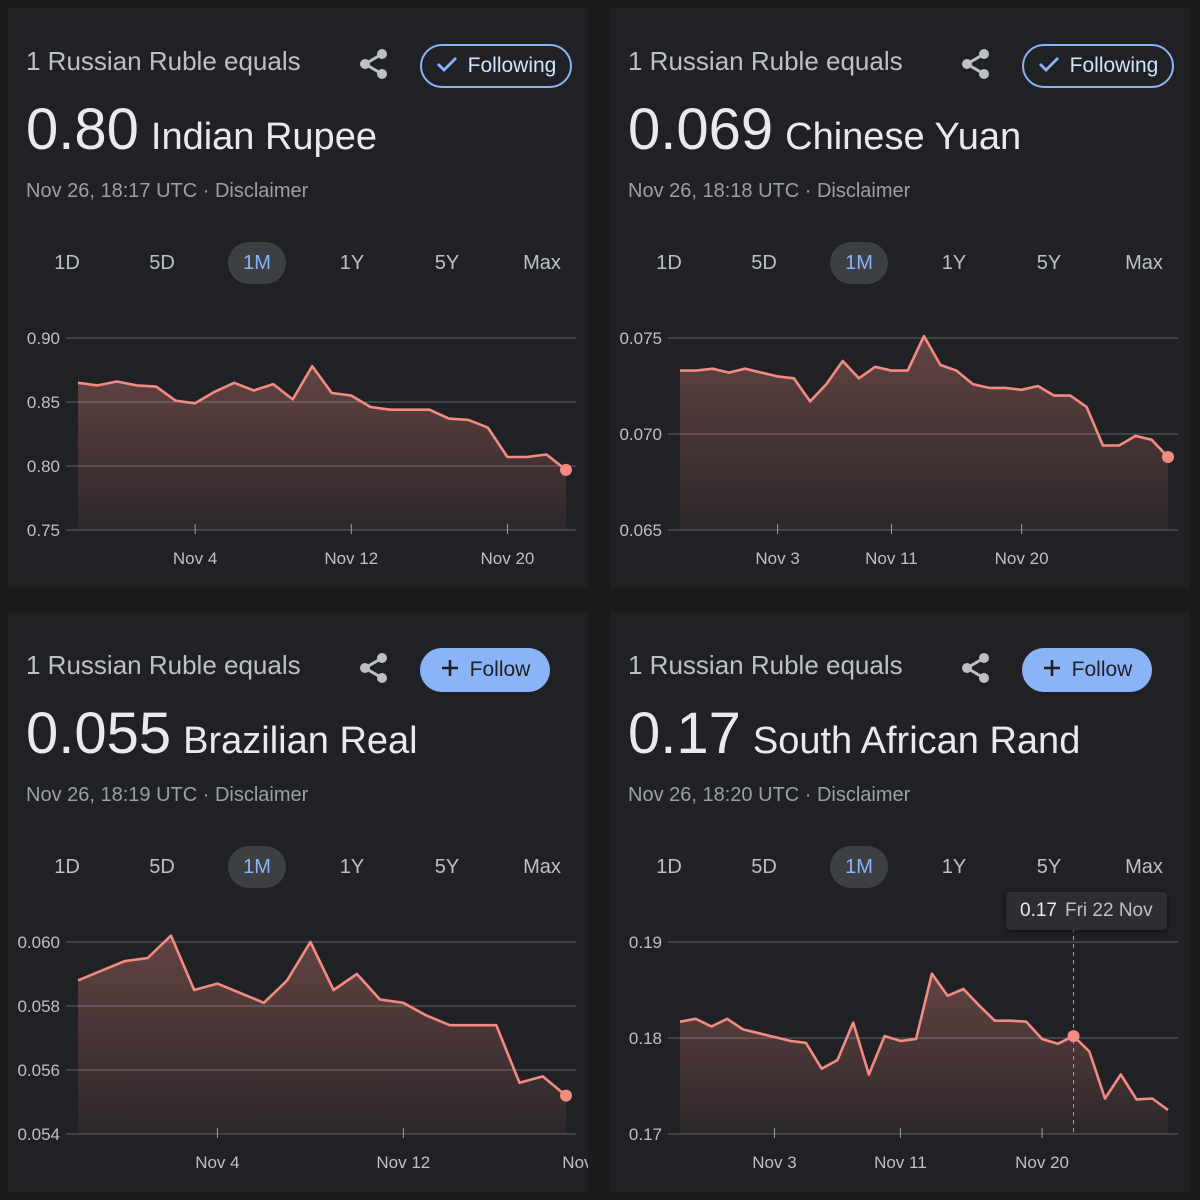  Describe the element at coordinates (38, 1006) in the screenshot. I see `y-tick-label: 0.058` at that location.